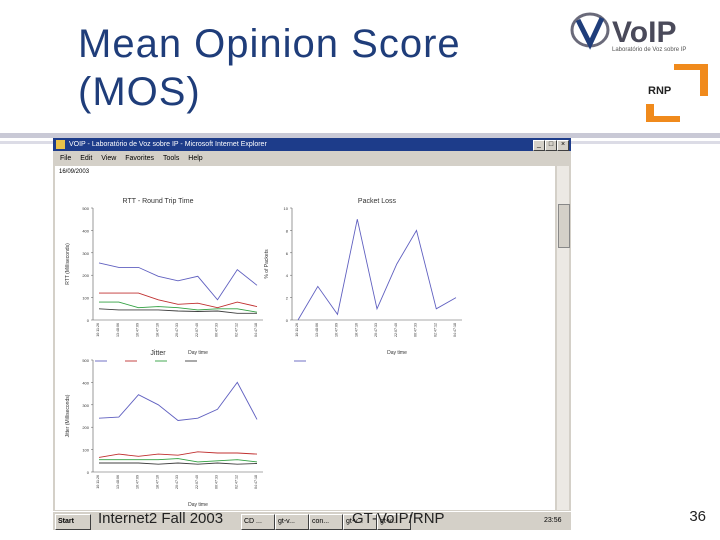 Image resolution: width=720 pixels, height=540 pixels. What do you see at coordinates (287, 275) in the screenshot?
I see `chart-1-ytick-label-2: 4` at bounding box center [287, 275].